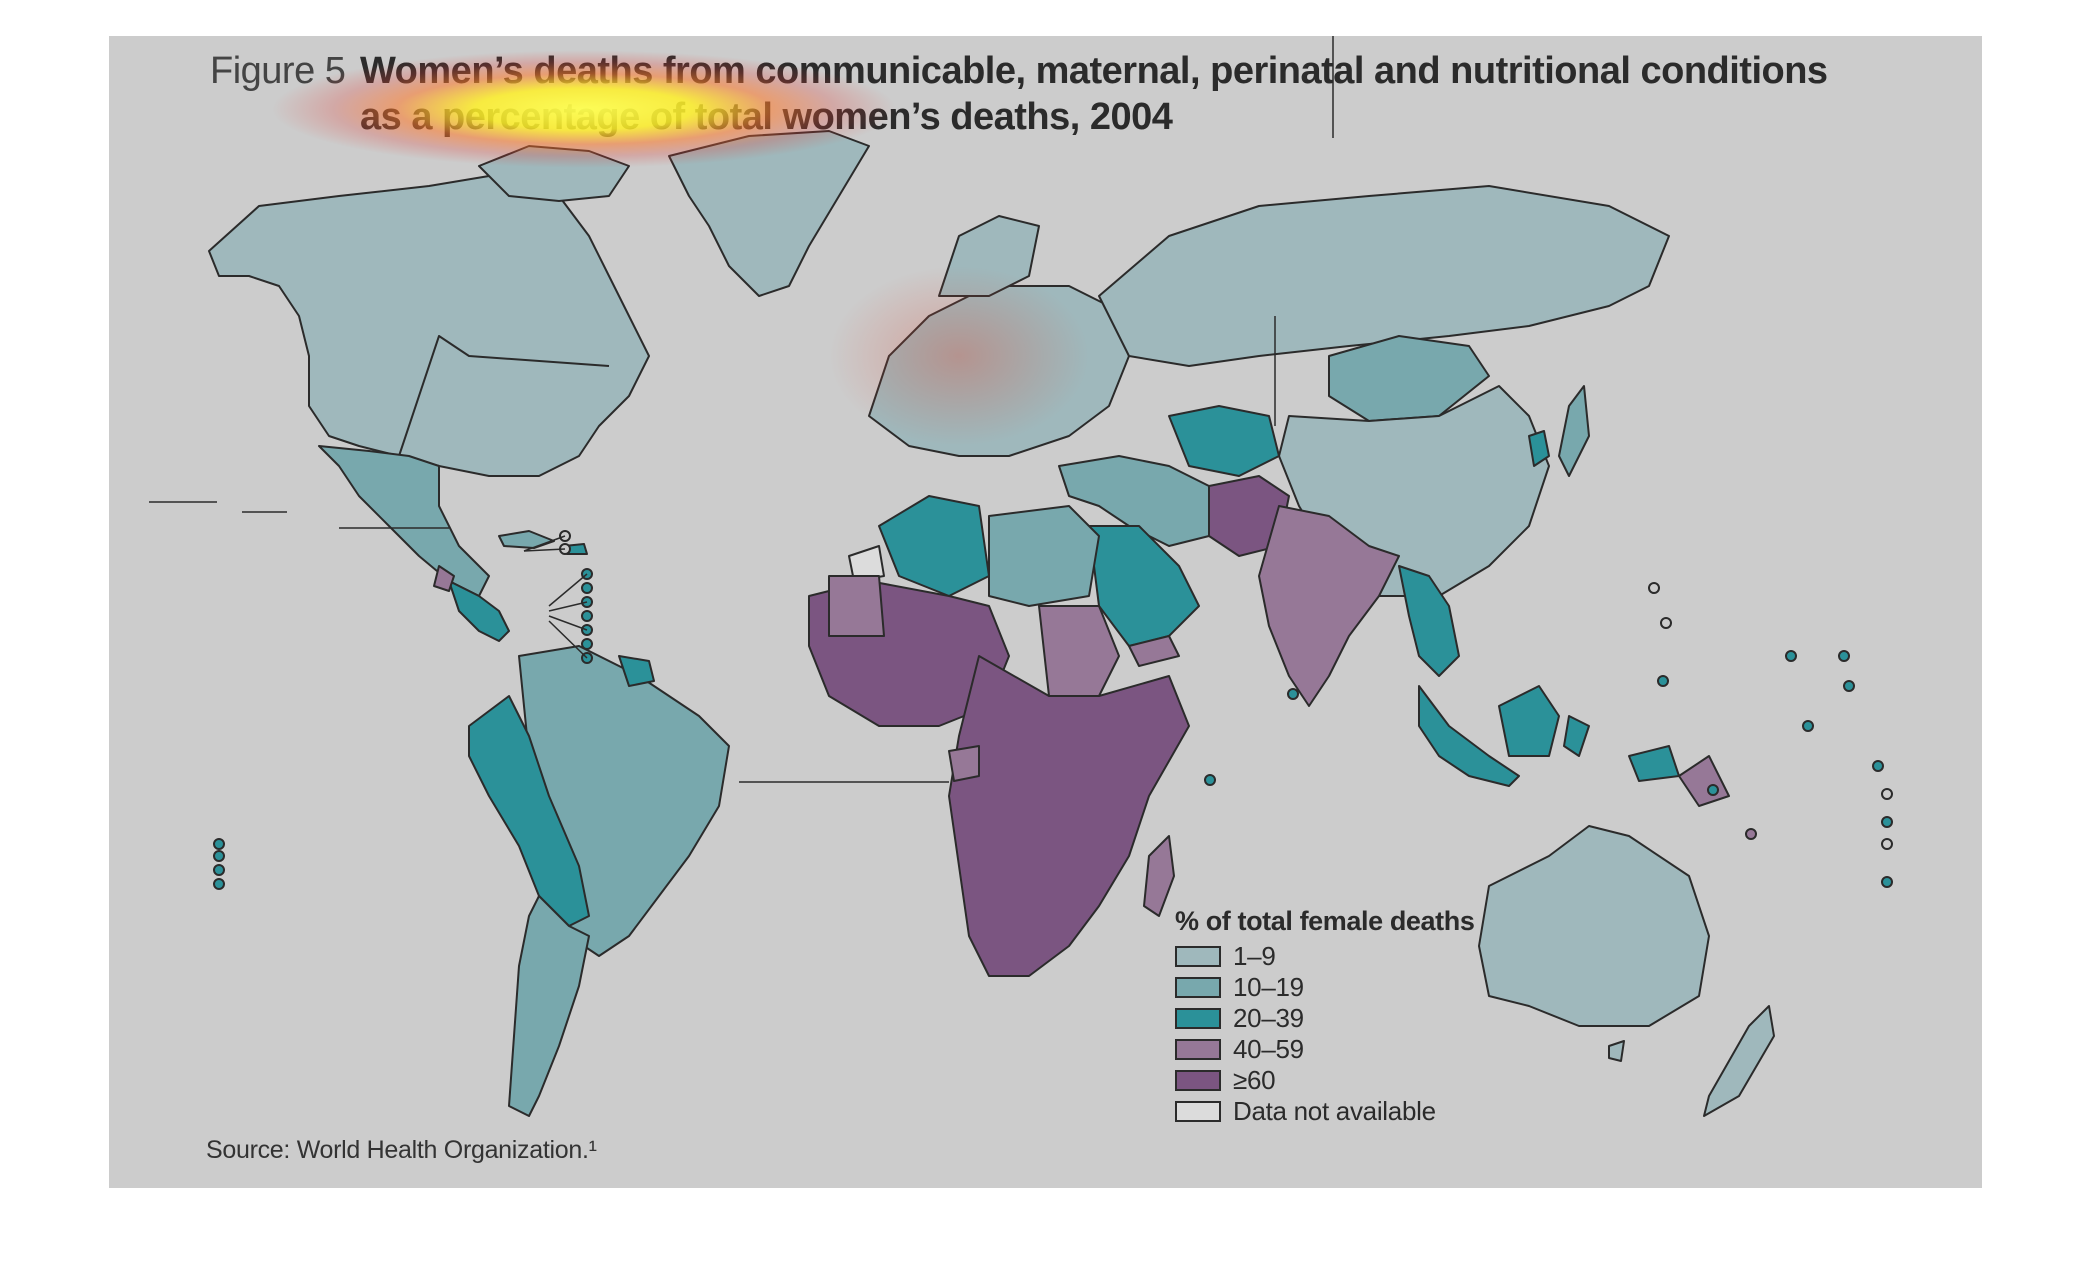 This screenshot has height=1282, width=2090. Describe the element at coordinates (1254, 1080) in the screenshot. I see `legend-label: ≥60` at that location.